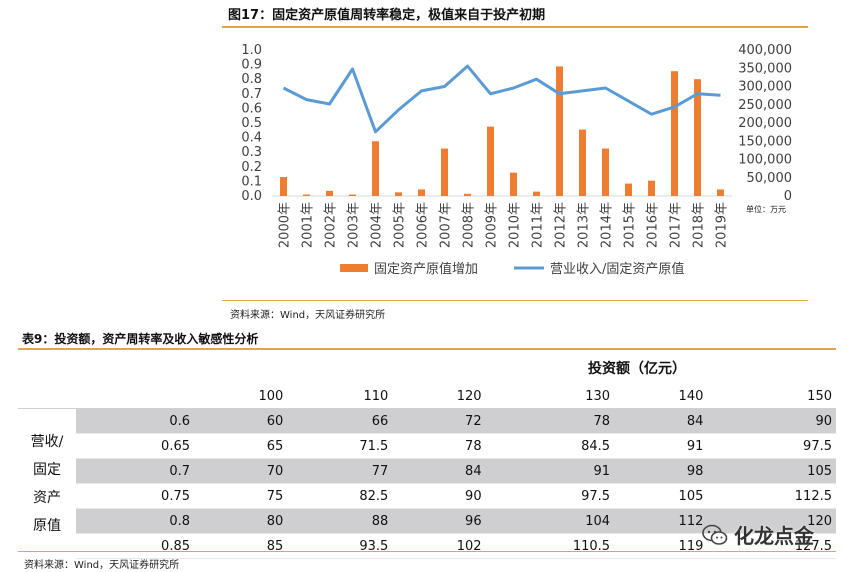  Describe the element at coordinates (661, 496) in the screenshot. I see `table-cell: 105` at that location.